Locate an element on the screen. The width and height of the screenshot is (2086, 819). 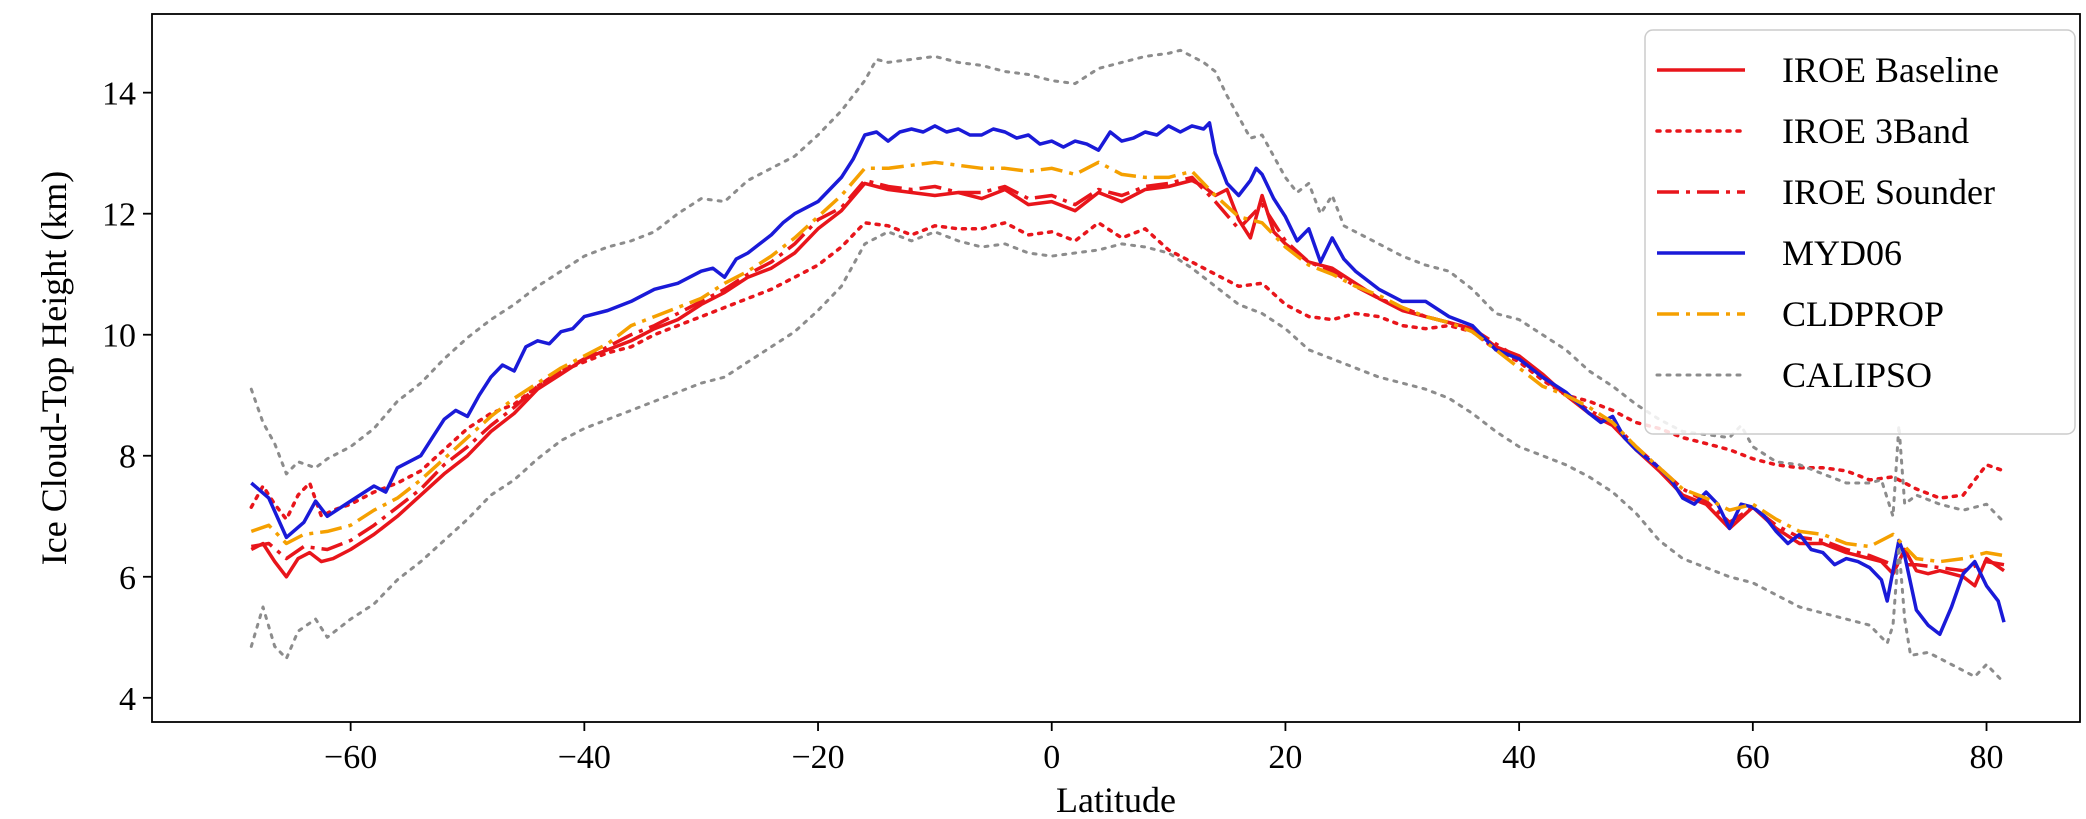
legend-label: IROE Baseline is located at coordinates (1890, 70).